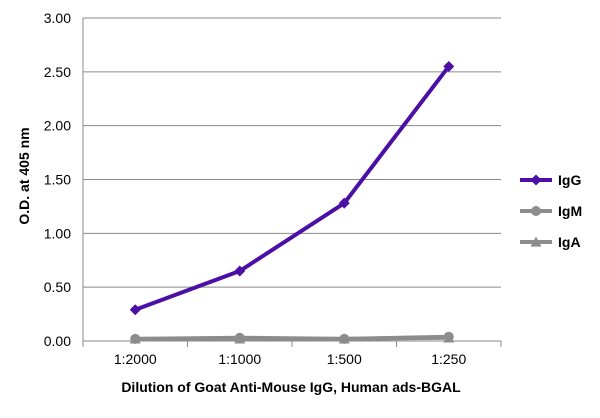 The image size is (600, 418). Describe the element at coordinates (239, 359) in the screenshot. I see `x-tick-label: 1:1000` at that location.